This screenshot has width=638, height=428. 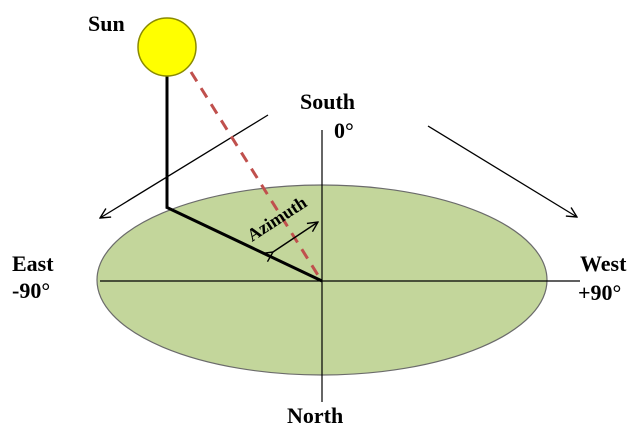 What do you see at coordinates (327, 101) in the screenshot?
I see `south-label: South` at bounding box center [327, 101].